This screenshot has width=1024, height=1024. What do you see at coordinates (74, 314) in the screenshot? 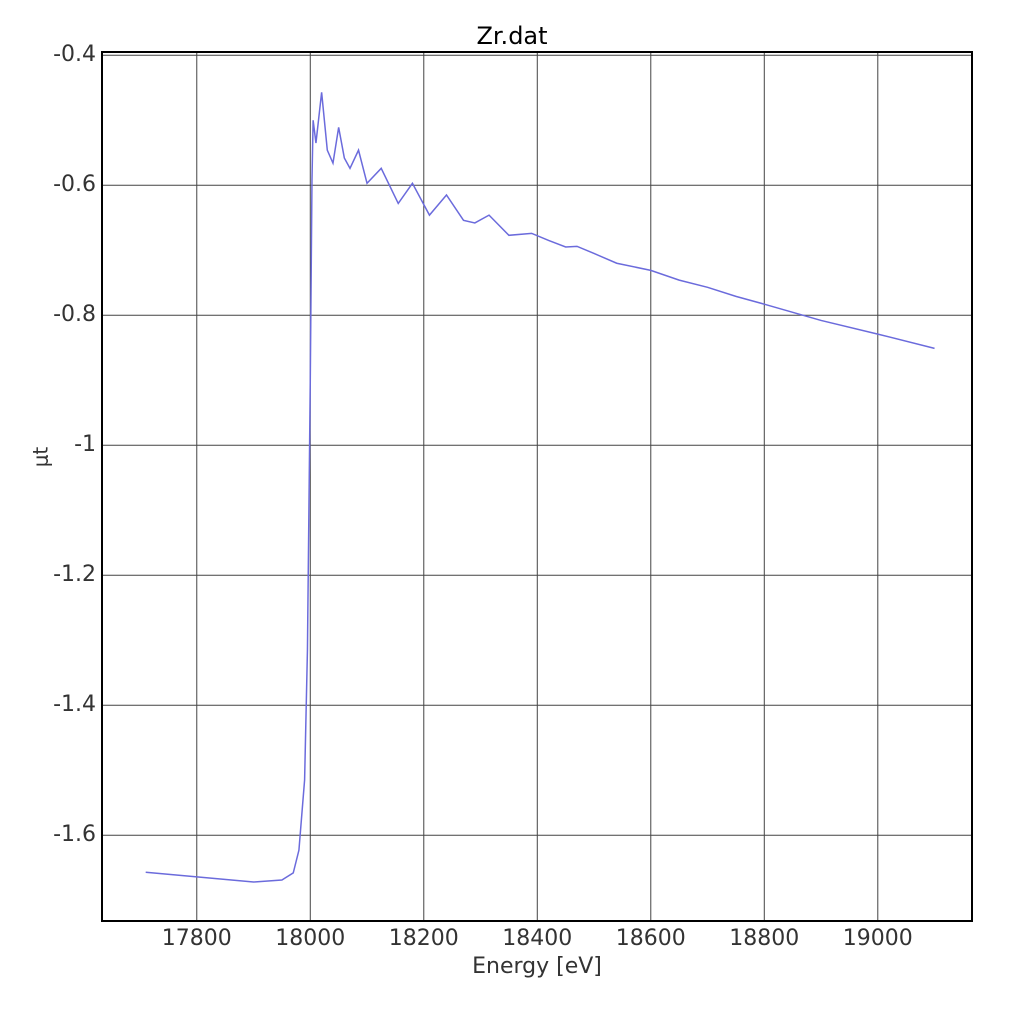
I see `y-tick-label: -0.8` at bounding box center [74, 314].